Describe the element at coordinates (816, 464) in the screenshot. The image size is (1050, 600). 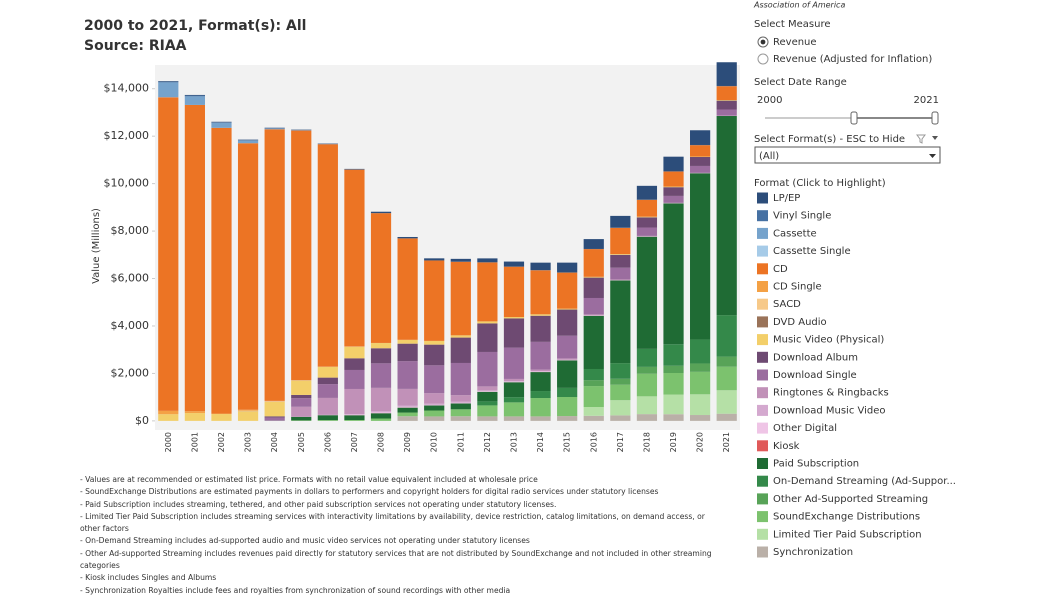
I see `legend-label: Paid Subscription` at that location.